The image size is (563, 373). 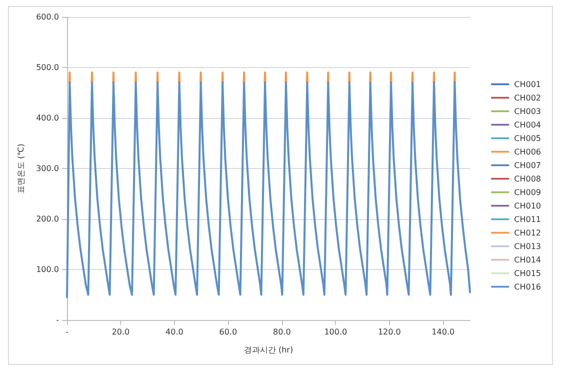 I want to click on legend-label: CH011, so click(x=528, y=219).